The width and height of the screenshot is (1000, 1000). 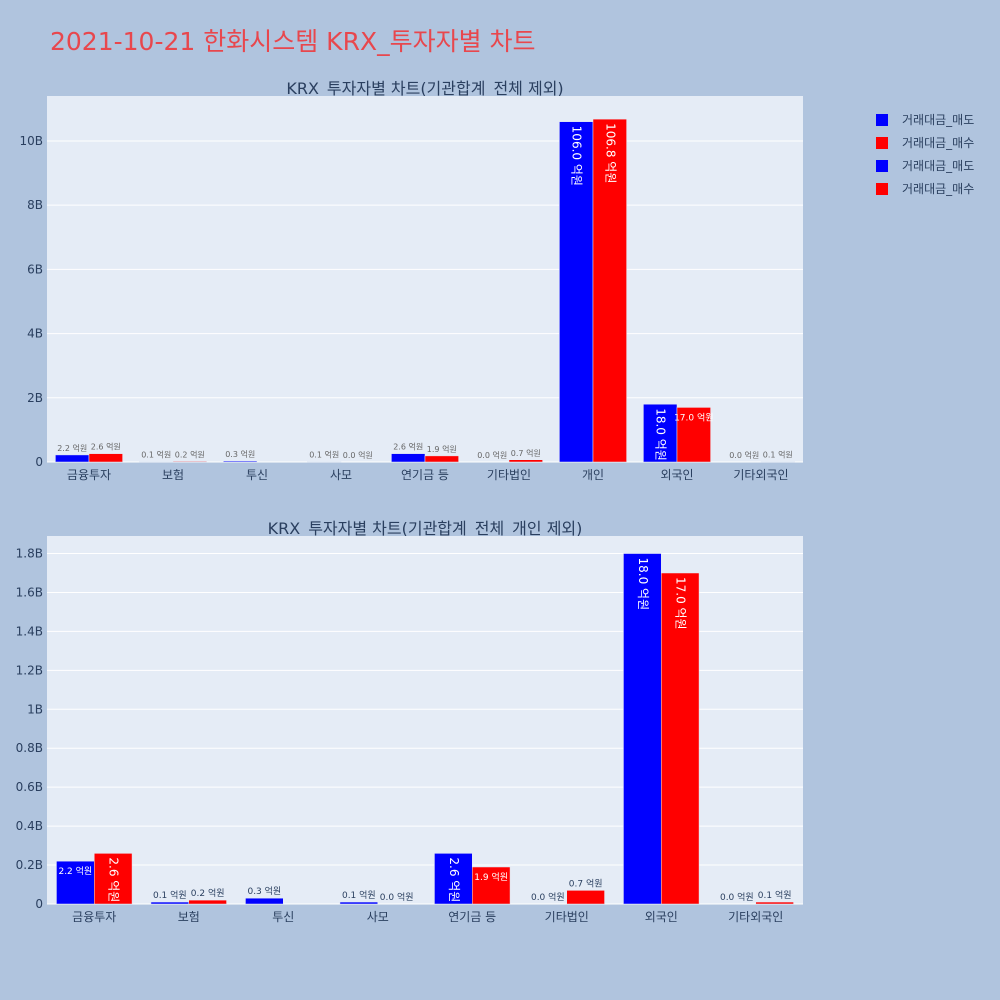 I want to click on y-tick-label: 8B, so click(x=35, y=205).